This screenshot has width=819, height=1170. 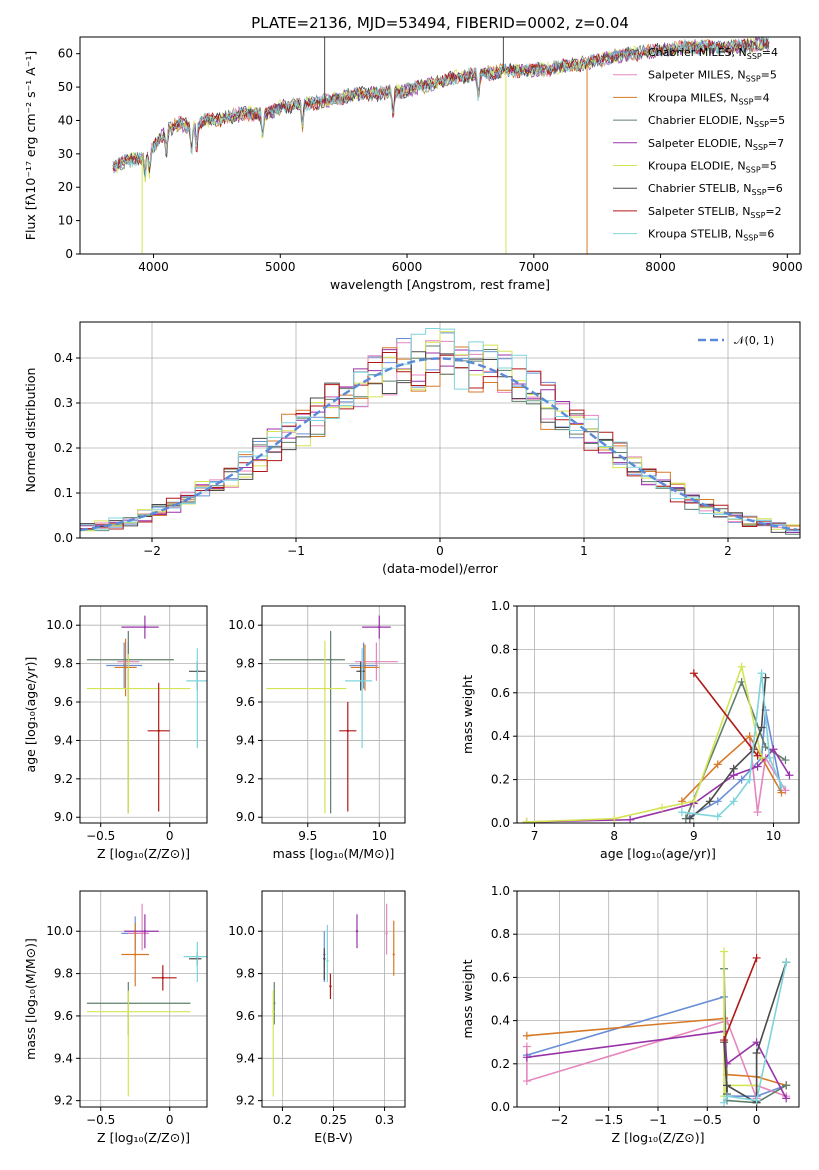 What do you see at coordinates (660, 267) in the screenshot?
I see `x-tick-label: 8000` at bounding box center [660, 267].